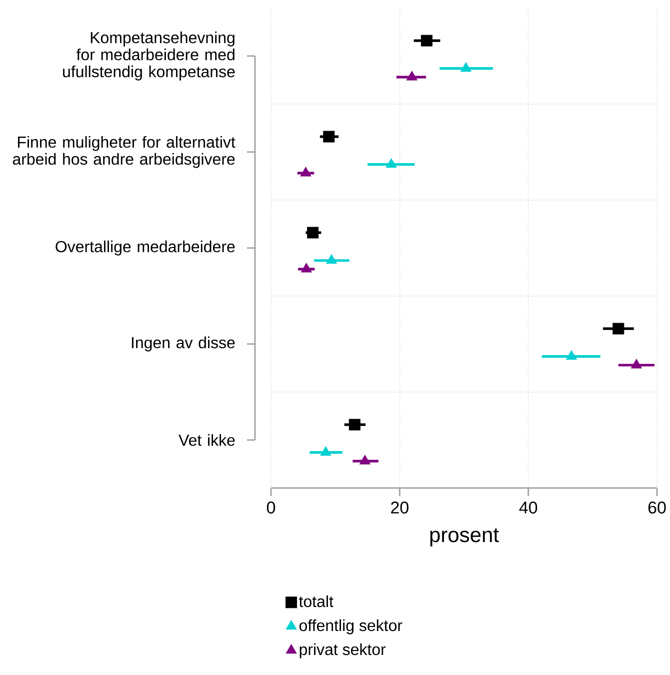  I want to click on y-tick-label: Finne muligheter for alternativt arbeid hos andre arbeidsgivere, so click(124, 152).